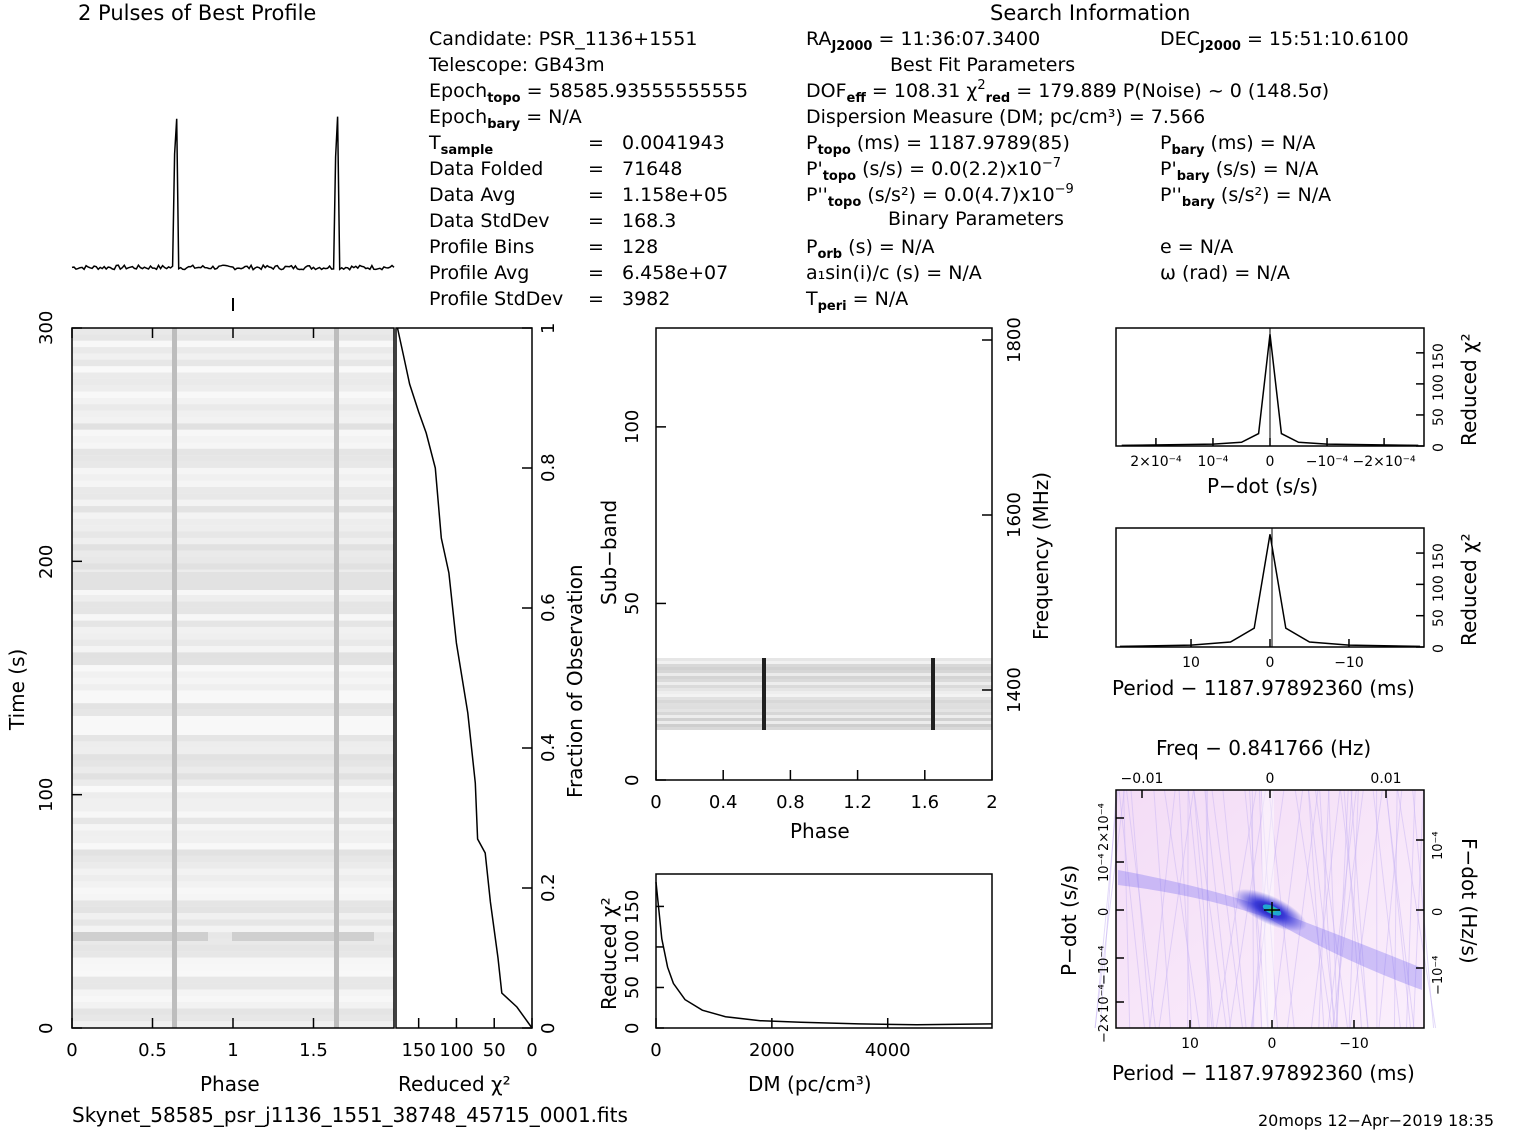  Describe the element at coordinates (790, 802) in the screenshot. I see `sb-xtick-label: 0.8` at that location.